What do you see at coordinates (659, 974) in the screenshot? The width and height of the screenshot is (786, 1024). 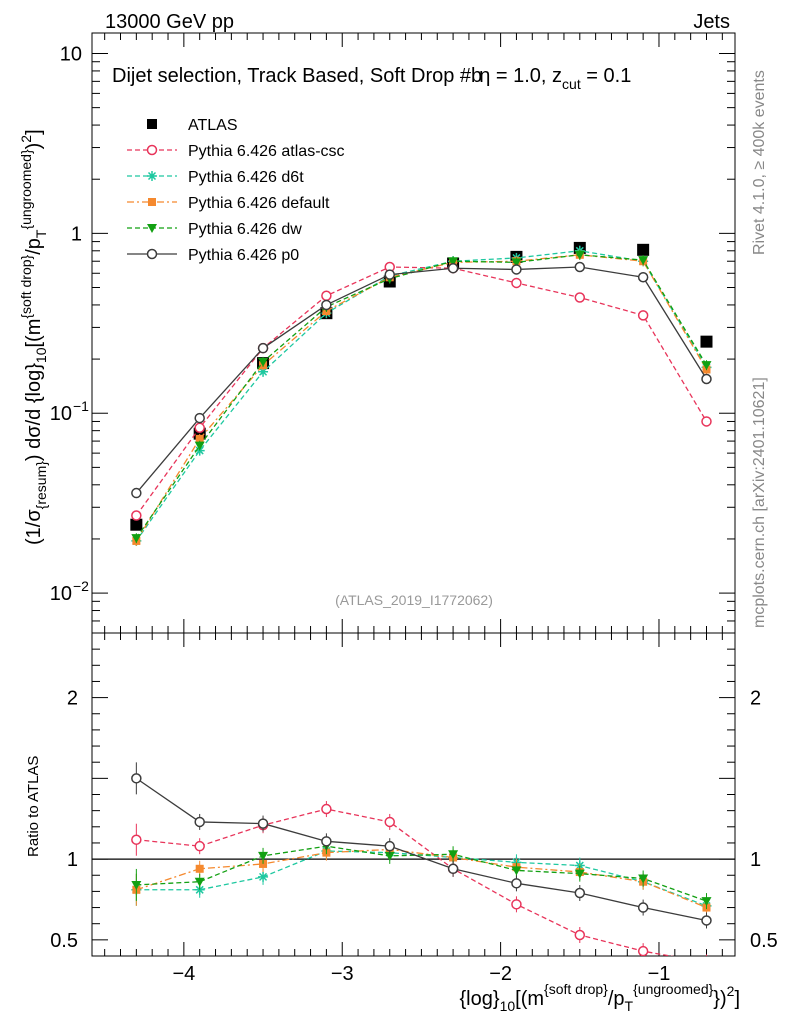 I see `x-tick-label: −1` at bounding box center [659, 974].